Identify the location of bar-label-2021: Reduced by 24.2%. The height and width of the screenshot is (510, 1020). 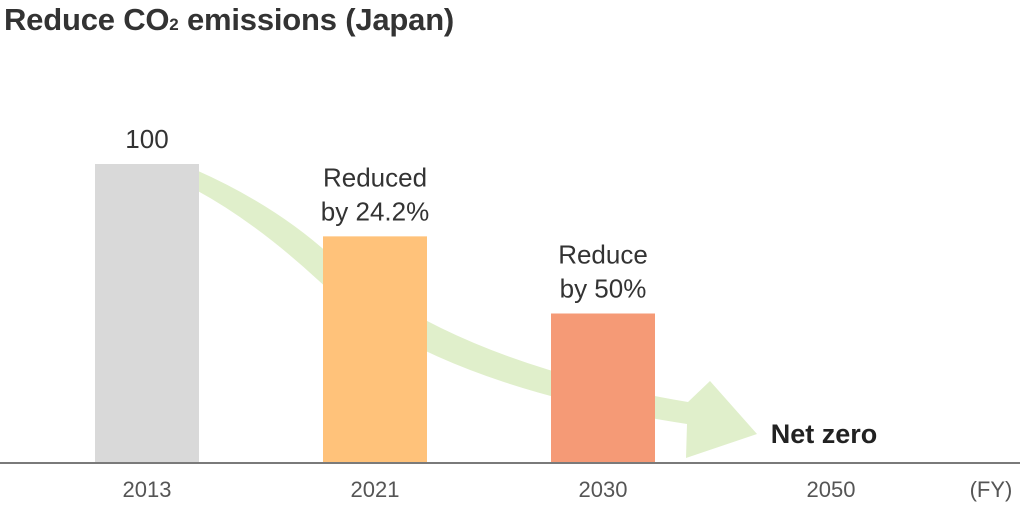
(375, 194).